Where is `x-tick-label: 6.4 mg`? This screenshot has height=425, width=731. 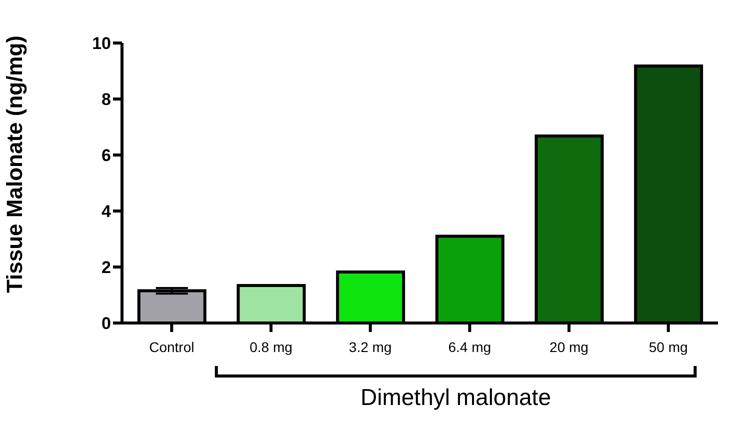 x-tick-label: 6.4 mg is located at coordinates (470, 346).